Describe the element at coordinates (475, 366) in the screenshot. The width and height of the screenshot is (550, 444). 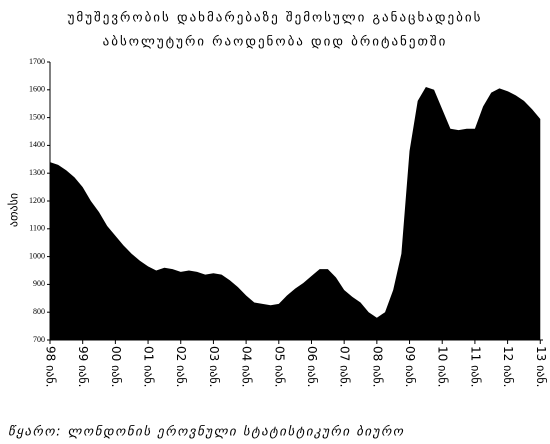
I see `x-tick-label: 11 იან.` at that location.